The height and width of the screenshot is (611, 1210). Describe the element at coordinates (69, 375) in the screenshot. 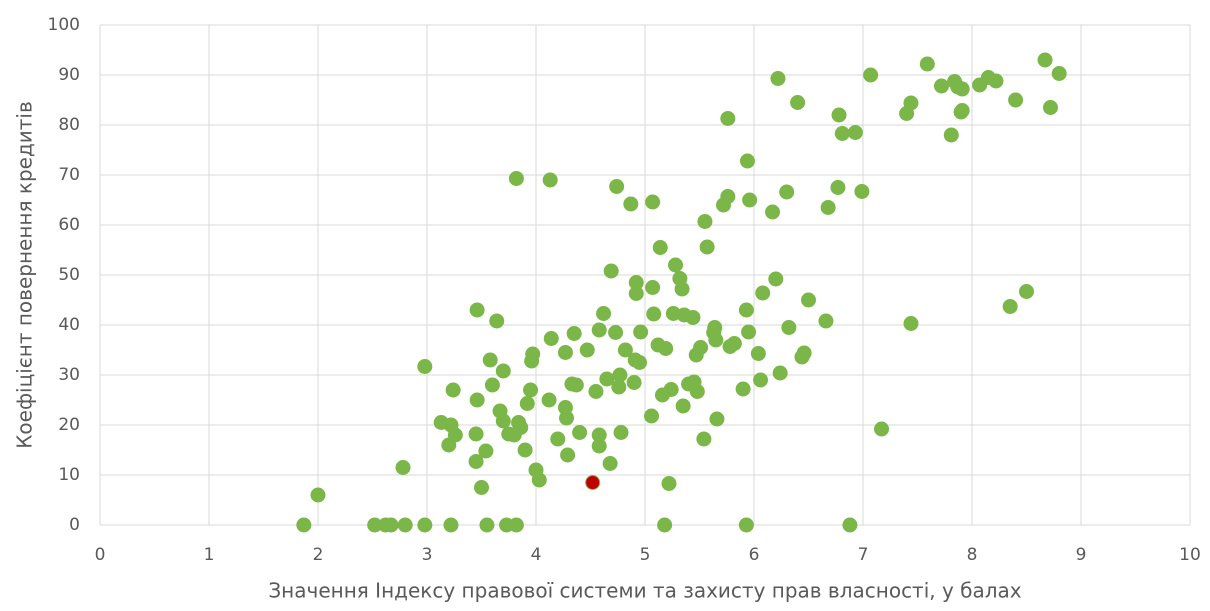

I see `y-tick-label: 30` at that location.